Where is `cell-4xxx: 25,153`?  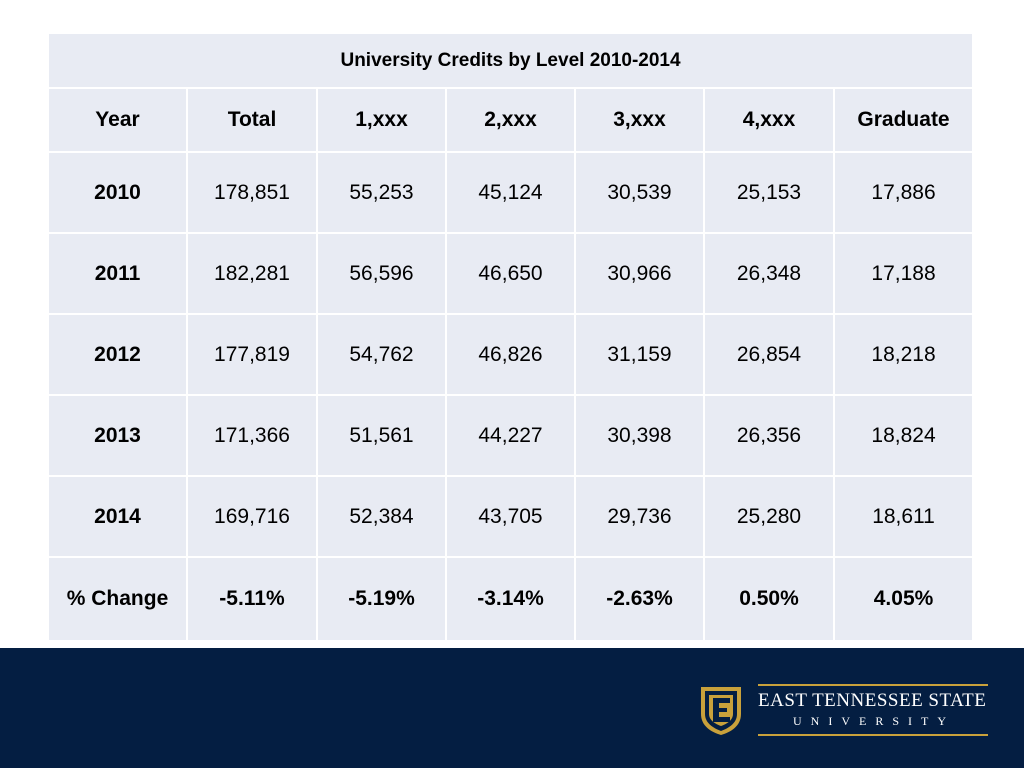 cell-4xxx: 25,153 is located at coordinates (769, 192).